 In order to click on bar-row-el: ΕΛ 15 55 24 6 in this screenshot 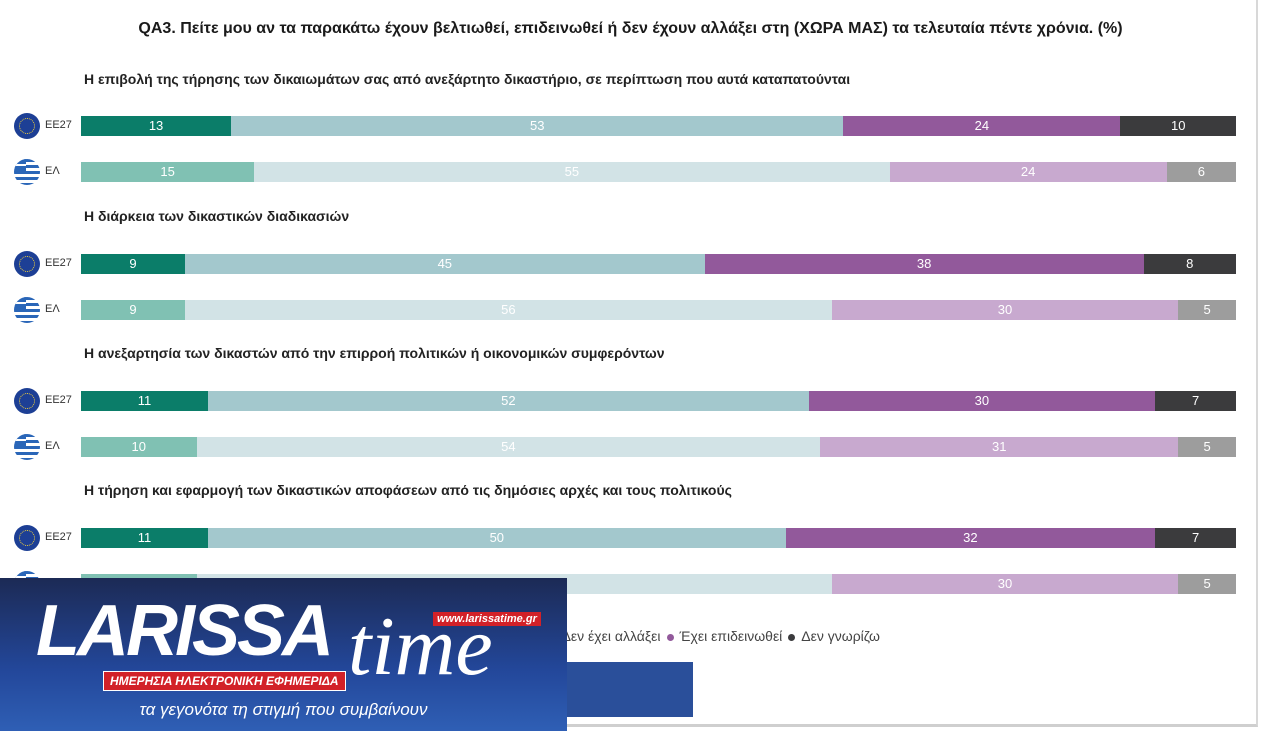, I will do `click(620, 172)`.